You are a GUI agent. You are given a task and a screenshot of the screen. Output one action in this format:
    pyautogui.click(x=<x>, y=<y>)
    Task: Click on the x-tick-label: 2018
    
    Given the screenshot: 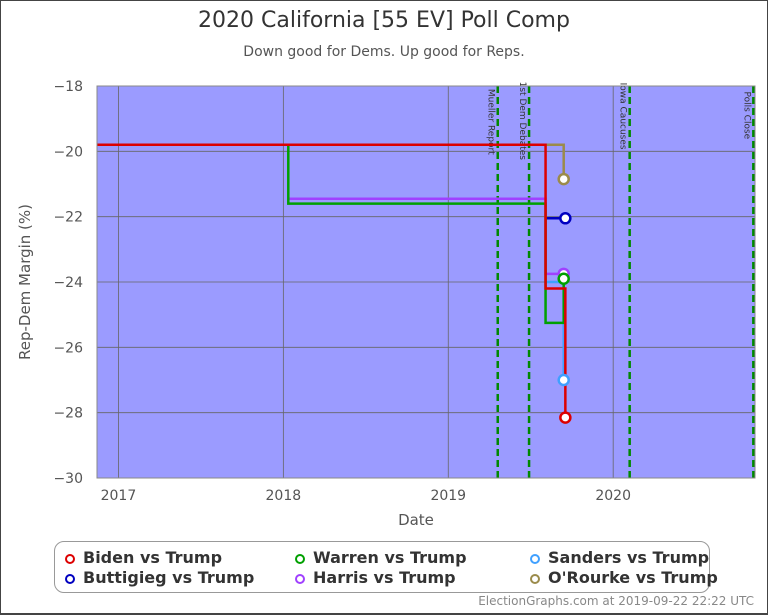 What is the action you would take?
    pyautogui.click(x=284, y=496)
    